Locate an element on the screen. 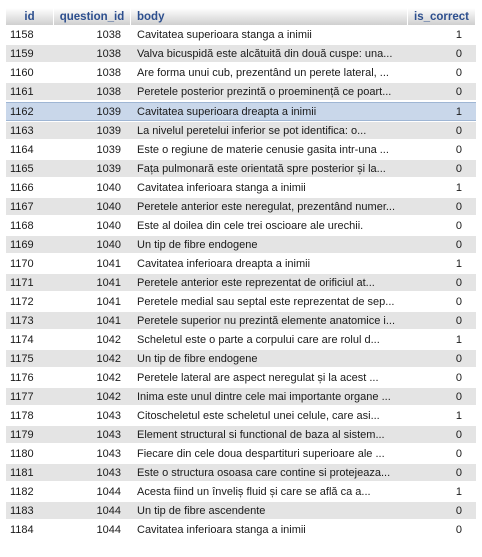  cell-id: 1168 is located at coordinates (30, 226).